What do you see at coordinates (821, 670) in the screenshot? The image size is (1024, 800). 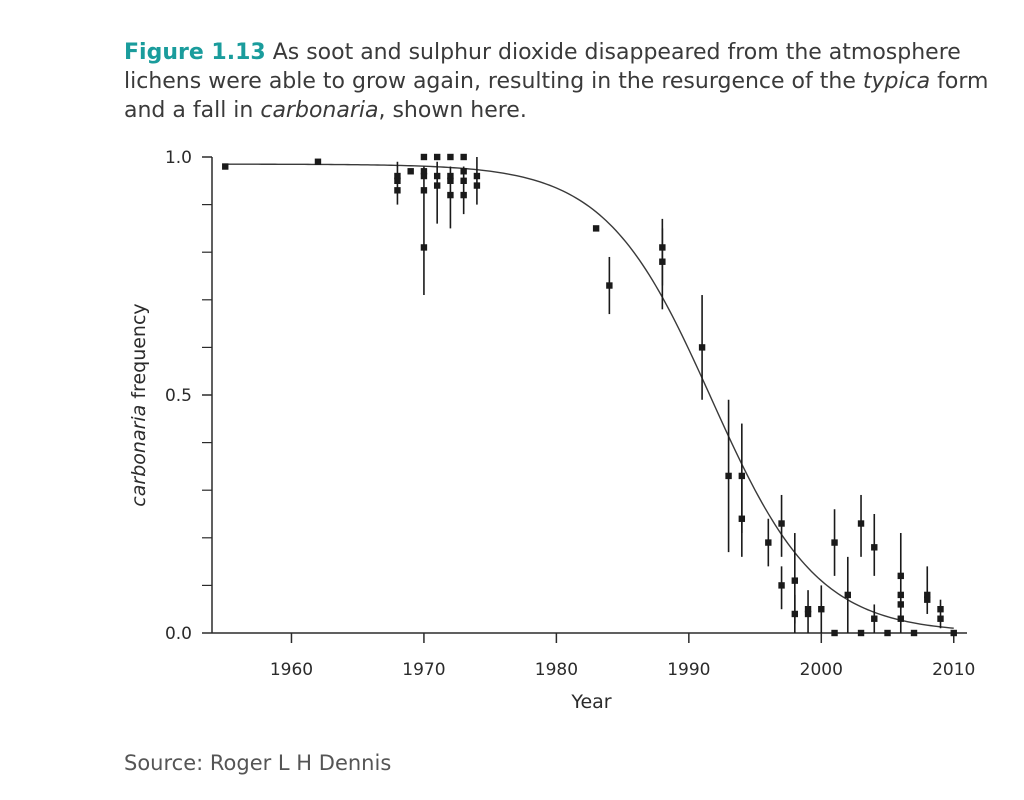 I see `x-tick-label: 2000` at bounding box center [821, 670].